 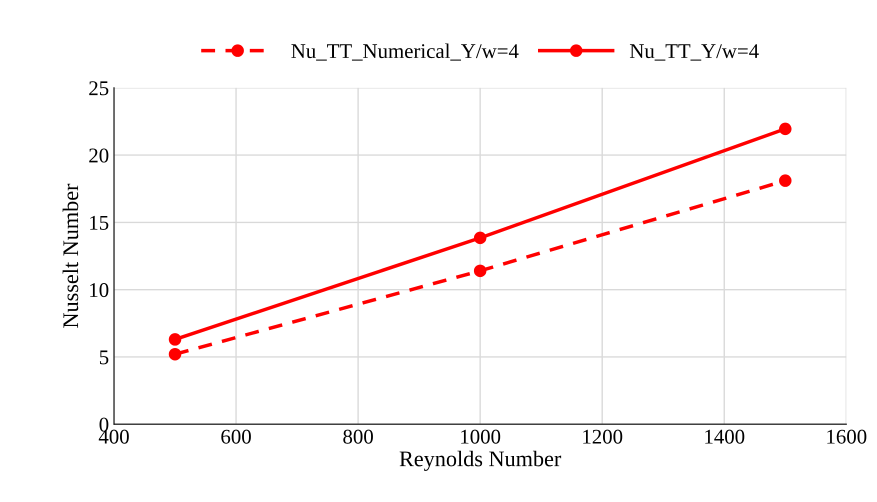 I want to click on legend-label: Nu_TT_Y/w=4, so click(x=694, y=52).